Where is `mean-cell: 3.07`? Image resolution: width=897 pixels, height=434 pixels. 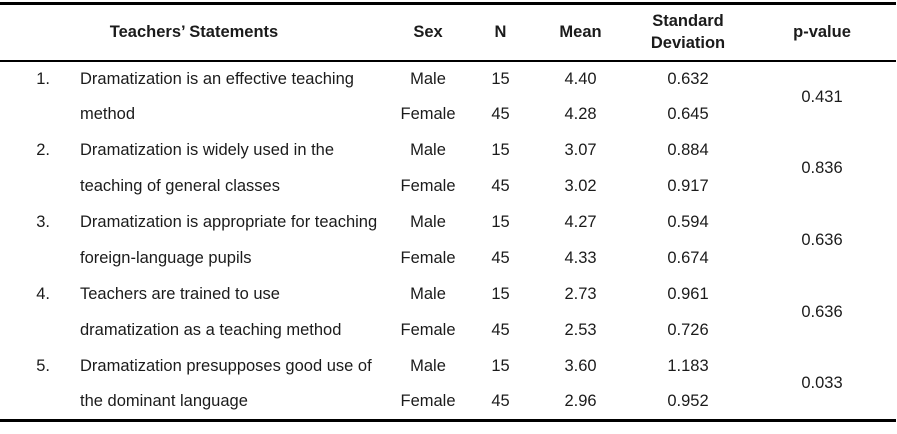 mean-cell: 3.07 is located at coordinates (580, 150).